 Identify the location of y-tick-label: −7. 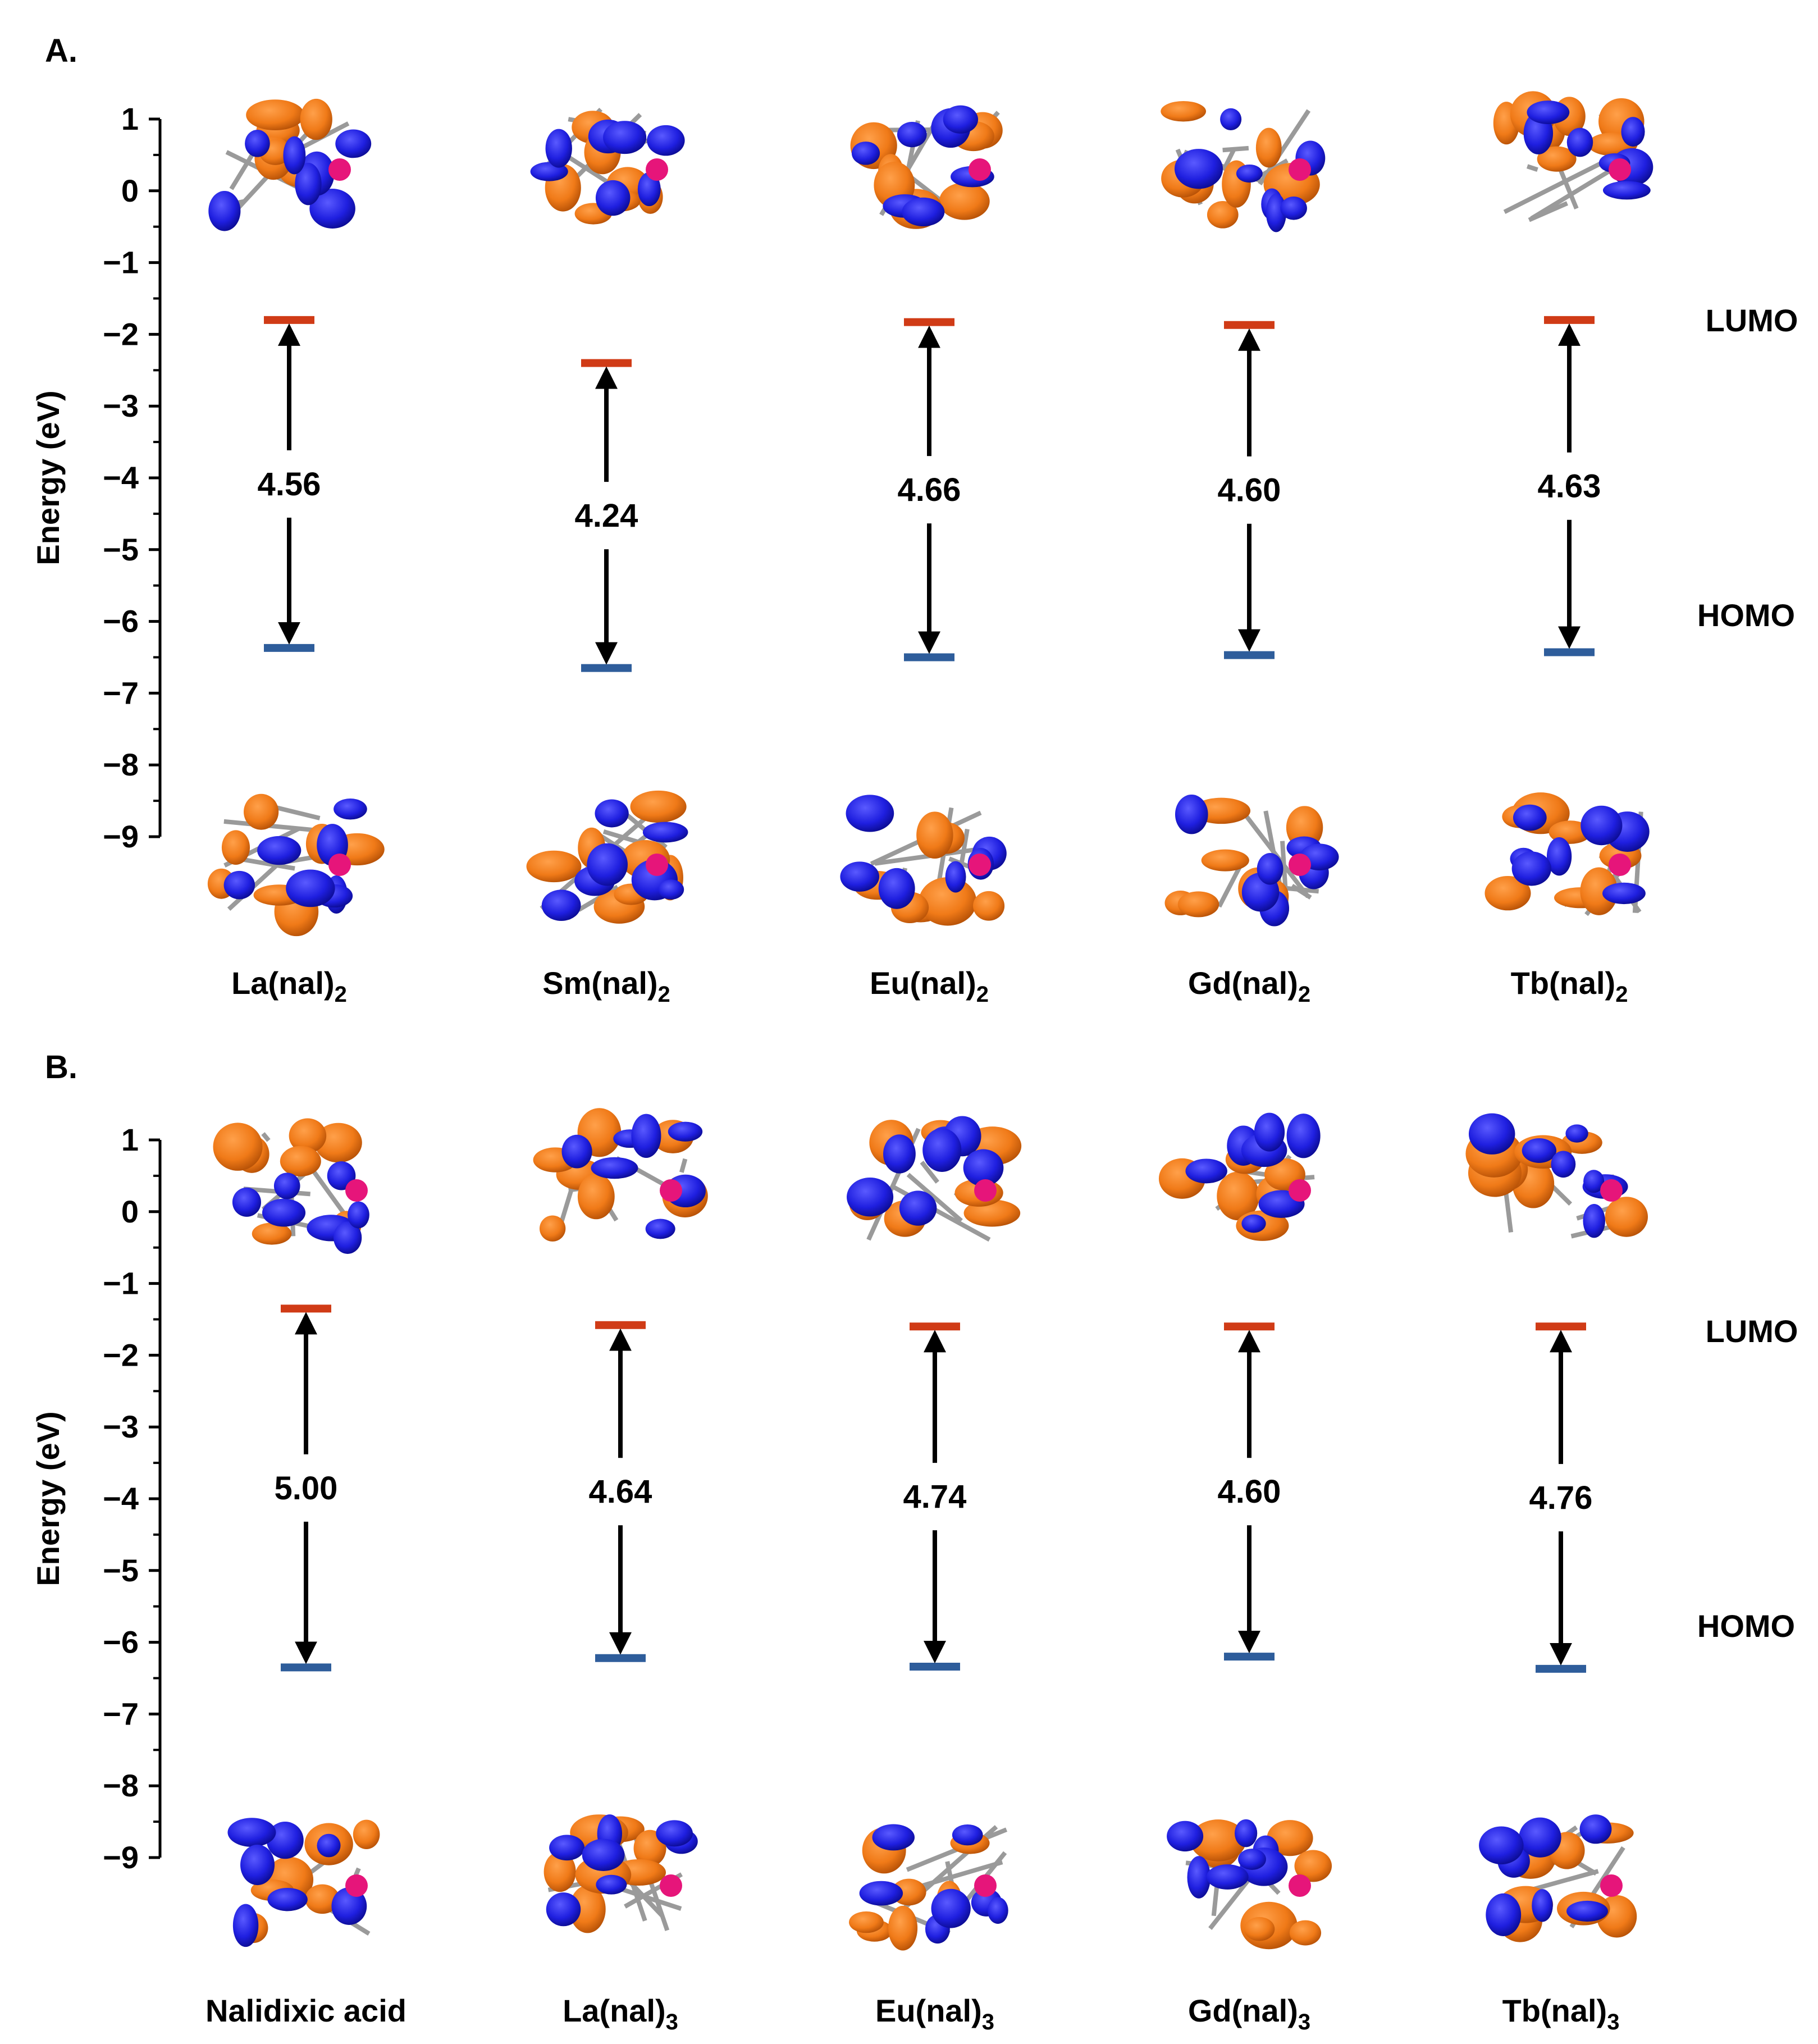
(121, 1713).